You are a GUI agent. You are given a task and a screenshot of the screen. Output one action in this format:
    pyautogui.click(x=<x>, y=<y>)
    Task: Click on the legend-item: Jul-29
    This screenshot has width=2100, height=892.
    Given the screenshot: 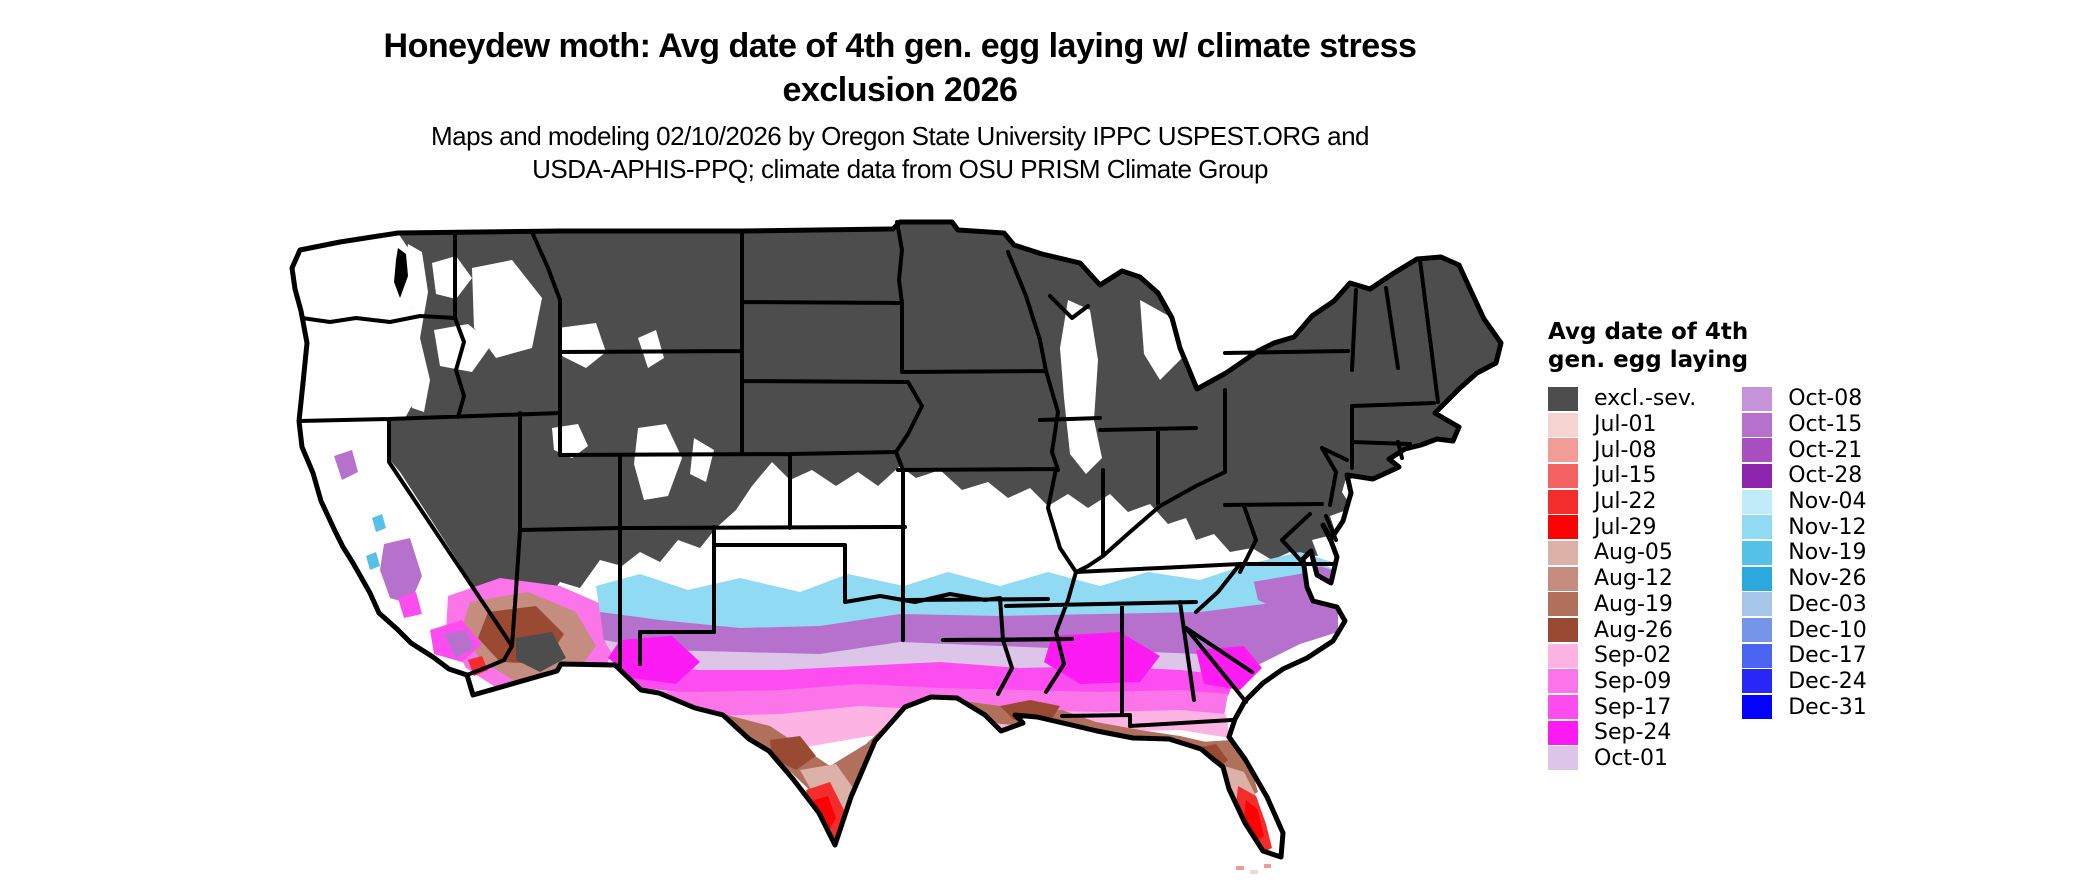 What is the action you would take?
    pyautogui.click(x=1622, y=527)
    